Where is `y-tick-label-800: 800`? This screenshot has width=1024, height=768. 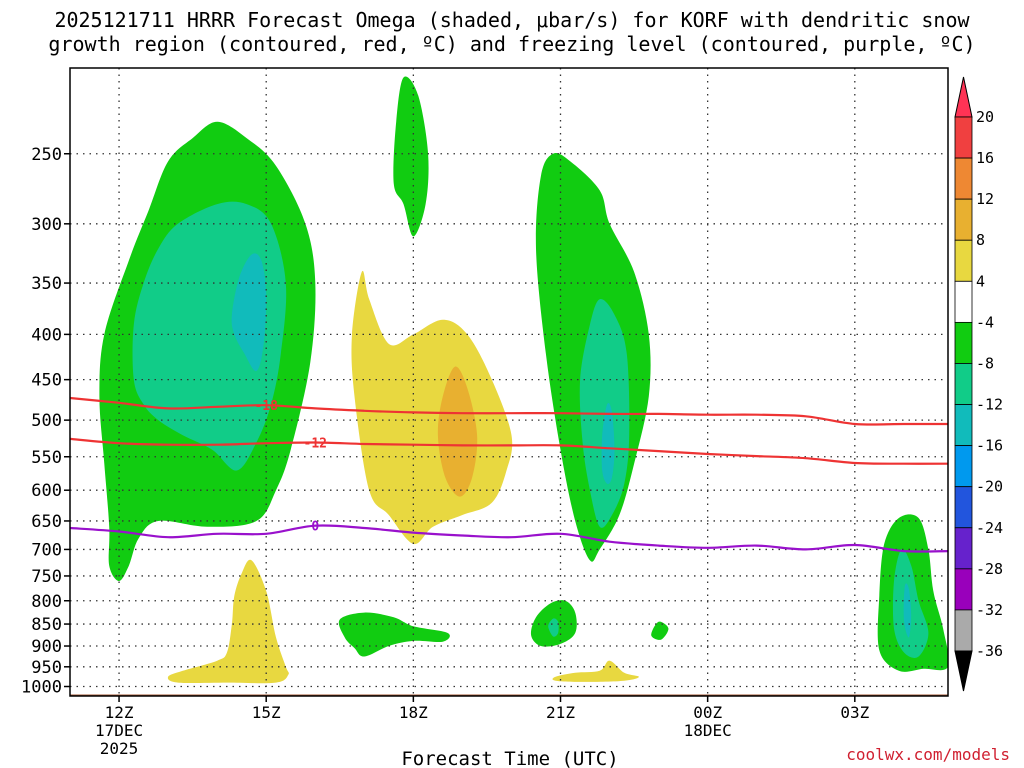
y-tick-label-800: 800 is located at coordinates (46, 602).